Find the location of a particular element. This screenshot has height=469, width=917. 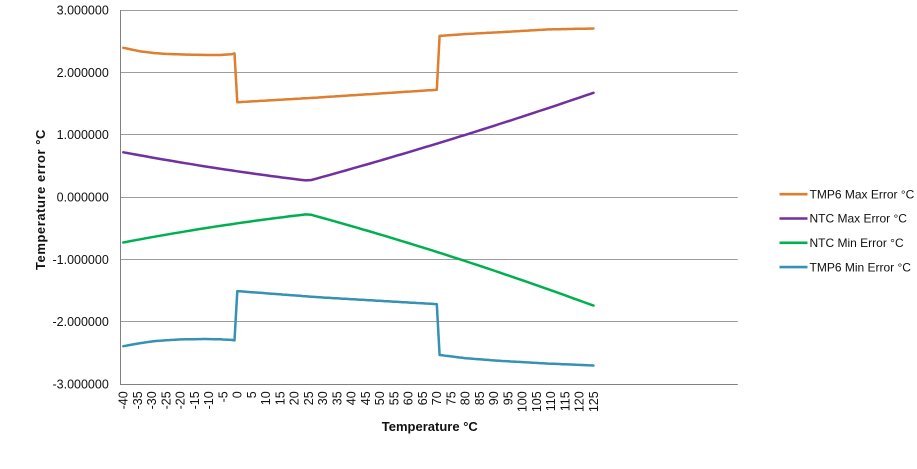

svg-text: 100 is located at coordinates (523, 401).